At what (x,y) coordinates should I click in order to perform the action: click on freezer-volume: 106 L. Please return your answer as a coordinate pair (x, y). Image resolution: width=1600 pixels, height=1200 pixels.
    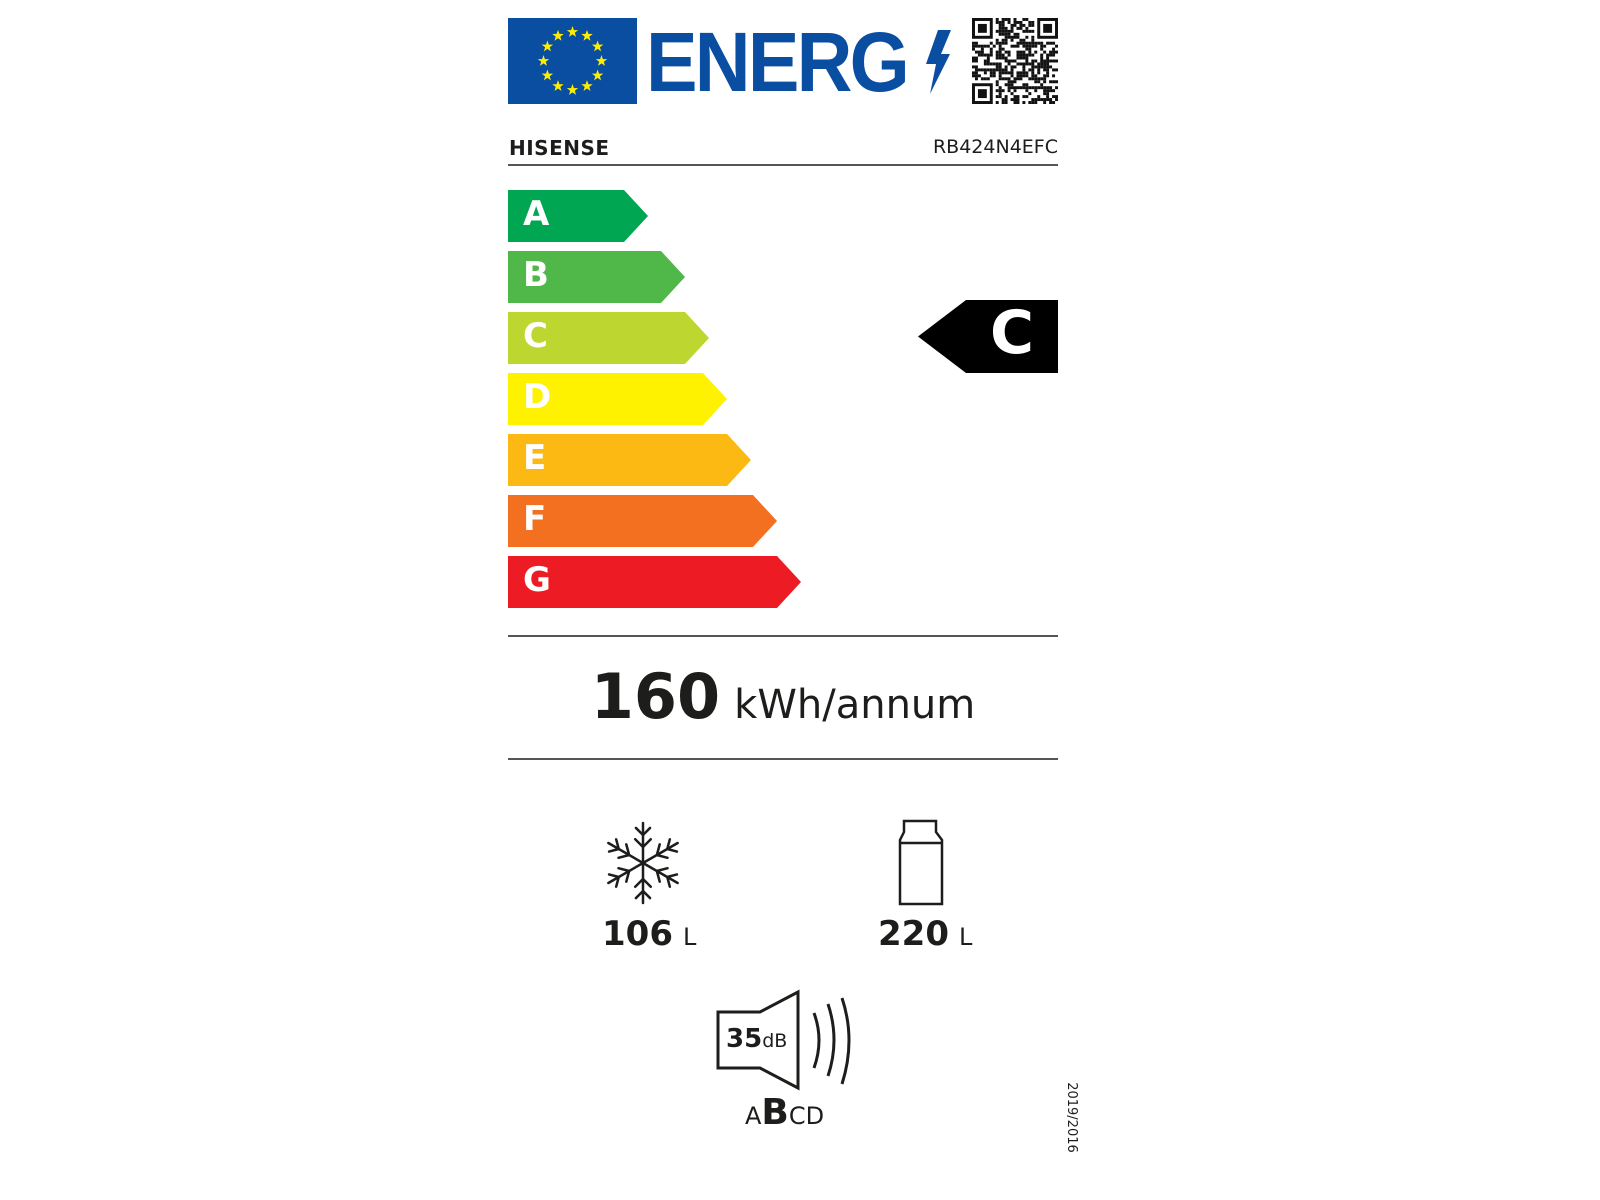
    Looking at the image, I should click on (649, 934).